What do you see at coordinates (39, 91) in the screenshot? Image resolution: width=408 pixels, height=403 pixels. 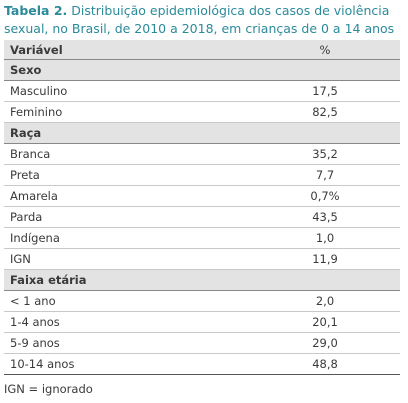 I see `table-cell: Masculino` at bounding box center [39, 91].